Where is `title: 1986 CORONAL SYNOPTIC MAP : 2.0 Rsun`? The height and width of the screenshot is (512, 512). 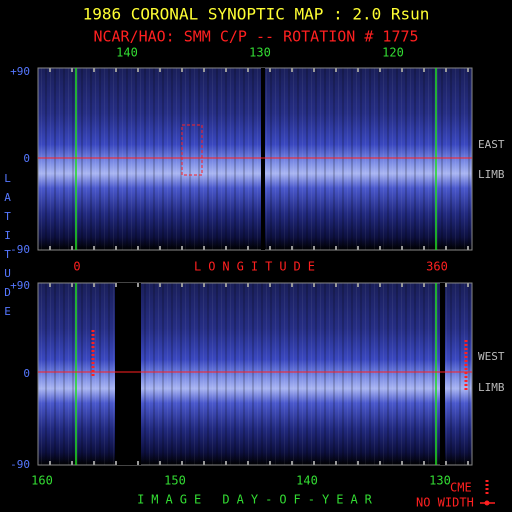
title: 1986 CORONAL SYNOPTIC MAP : 2.0 Rsun is located at coordinates (256, 14).